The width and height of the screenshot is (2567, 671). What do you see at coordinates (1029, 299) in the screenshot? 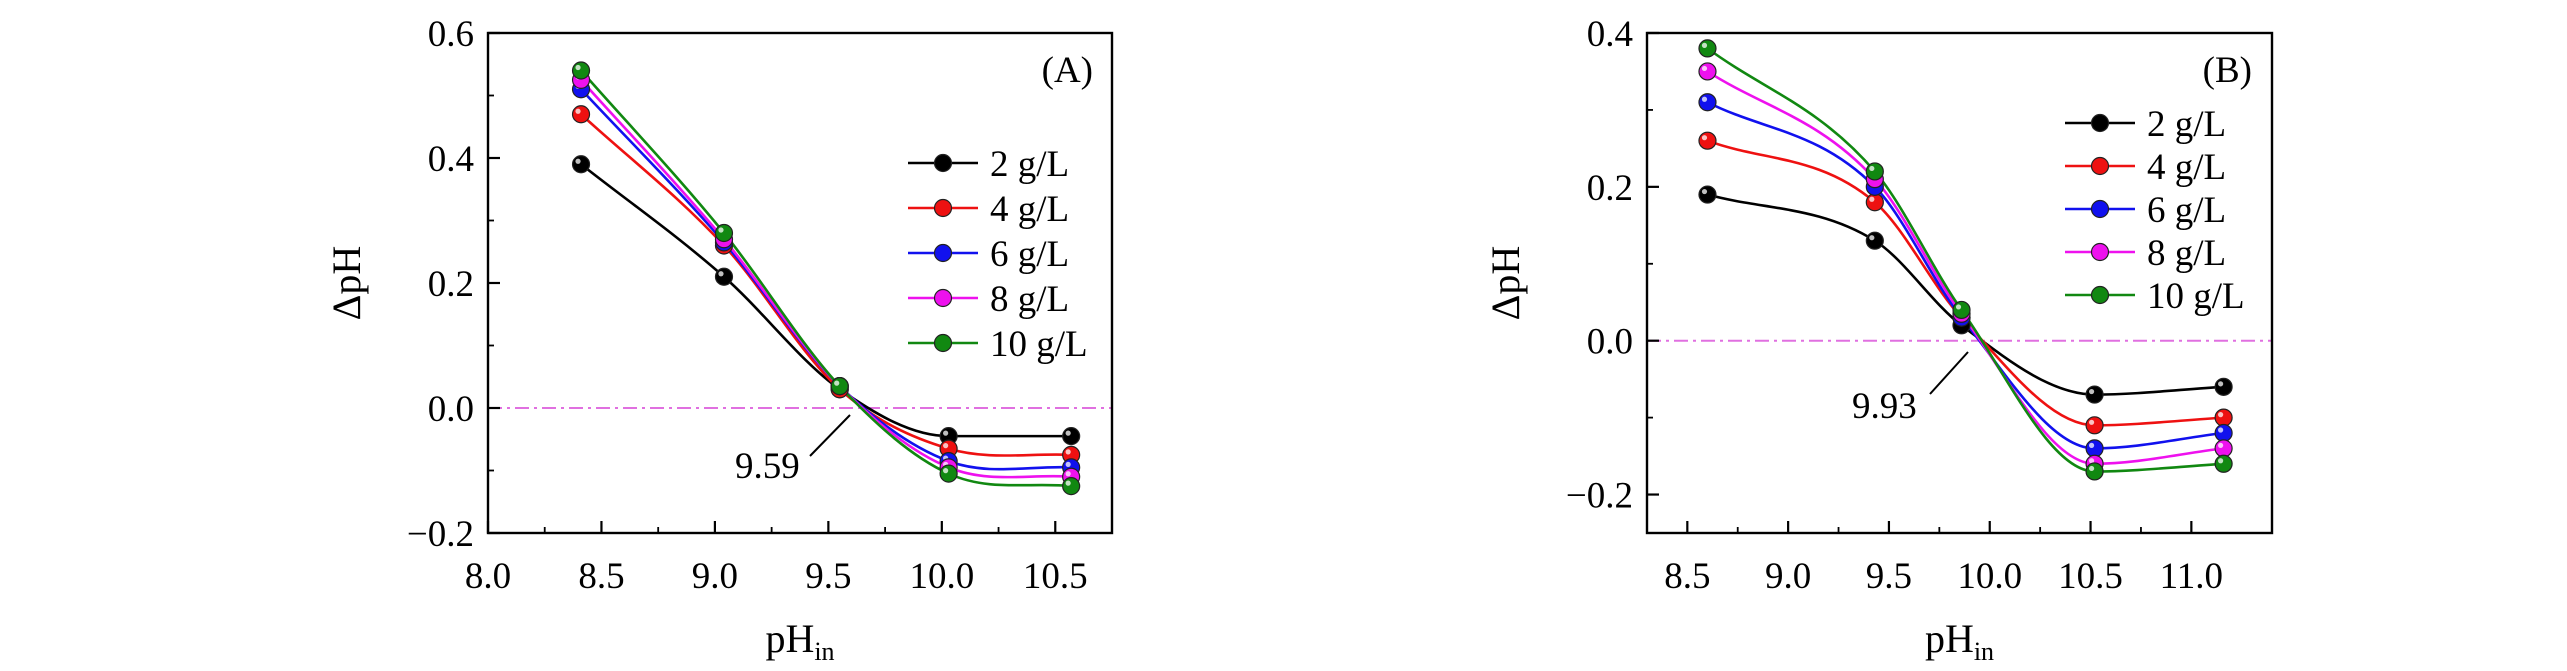
I see `legend-label-3: 8 g/L` at bounding box center [1029, 299].